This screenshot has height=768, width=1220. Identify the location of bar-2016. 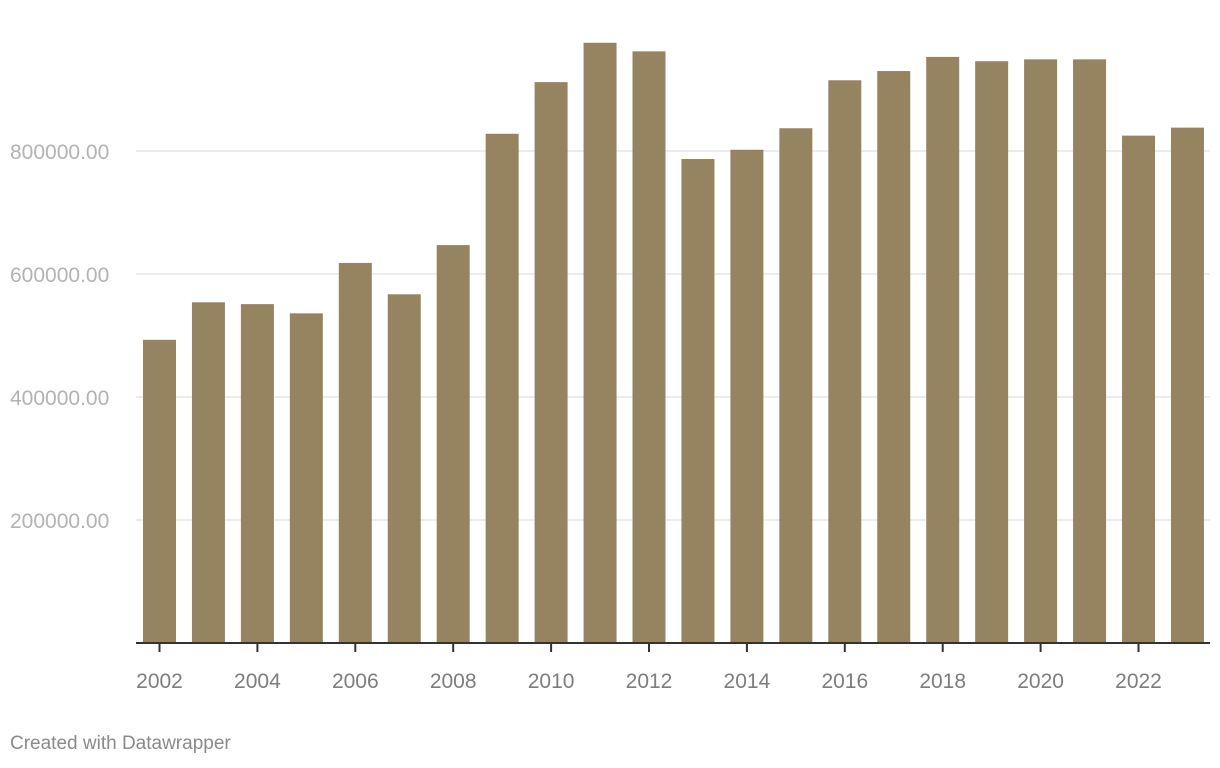
(845, 361).